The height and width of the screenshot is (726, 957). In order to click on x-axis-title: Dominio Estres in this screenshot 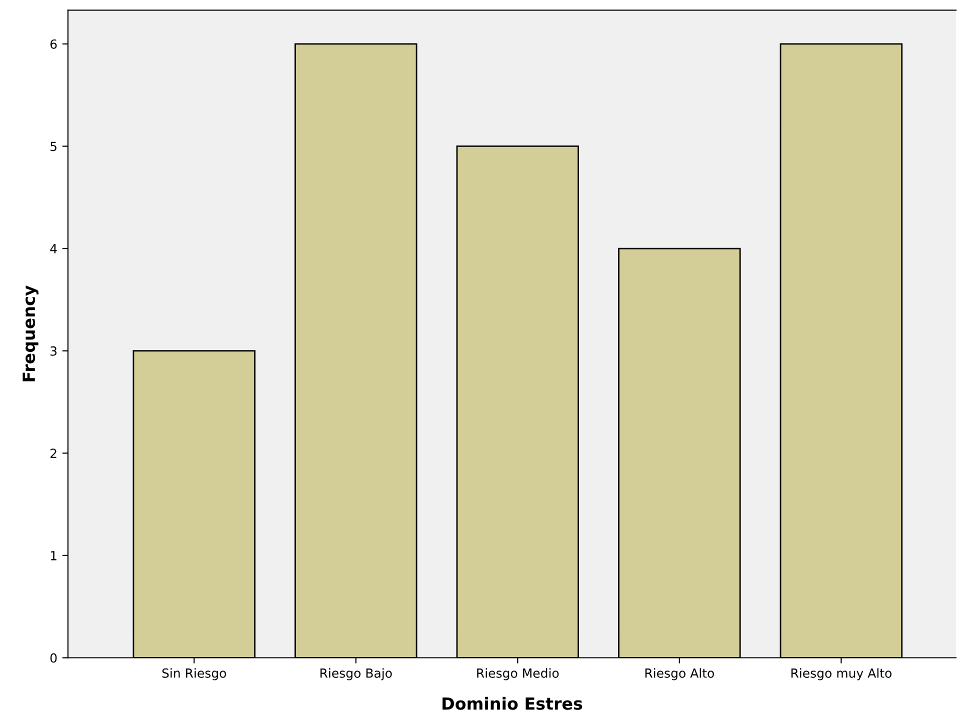, I will do `click(512, 703)`.